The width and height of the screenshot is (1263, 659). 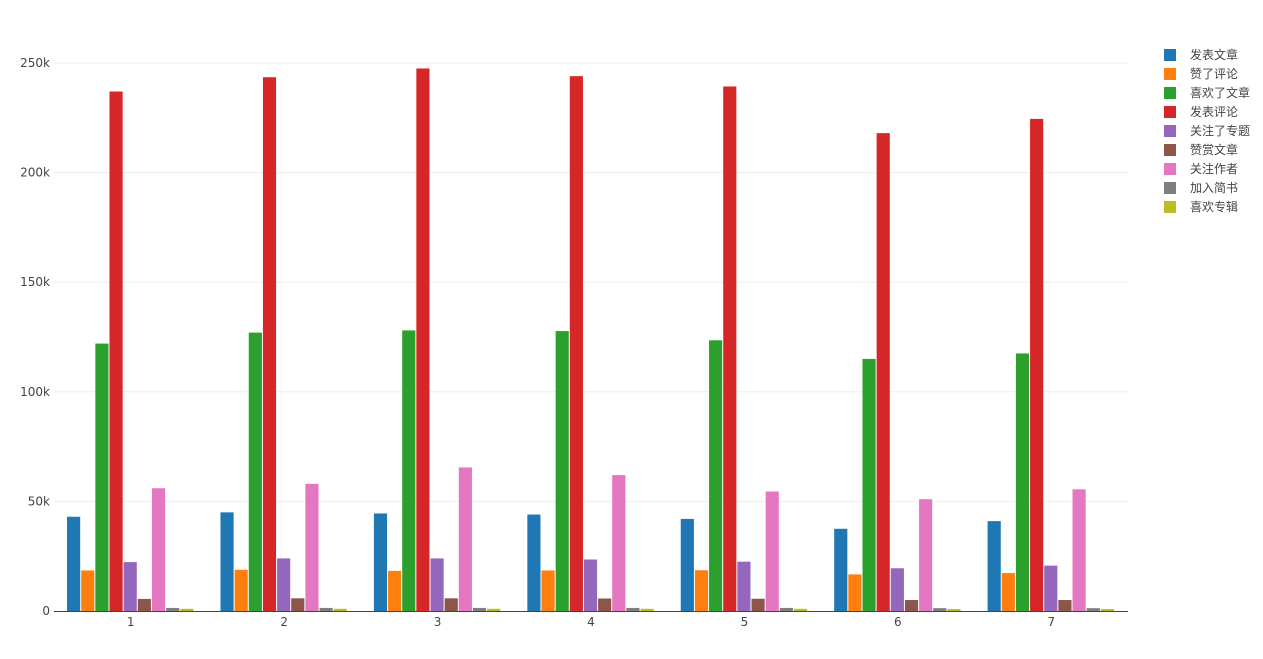 I want to click on legend-item: 喜欢专辑, so click(x=1201, y=206).